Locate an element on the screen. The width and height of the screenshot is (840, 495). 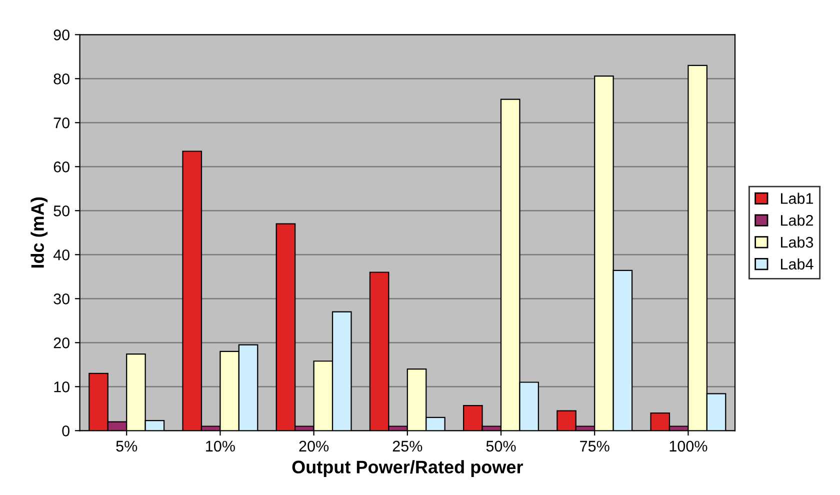
y-tick-label: 20 is located at coordinates (62, 343).